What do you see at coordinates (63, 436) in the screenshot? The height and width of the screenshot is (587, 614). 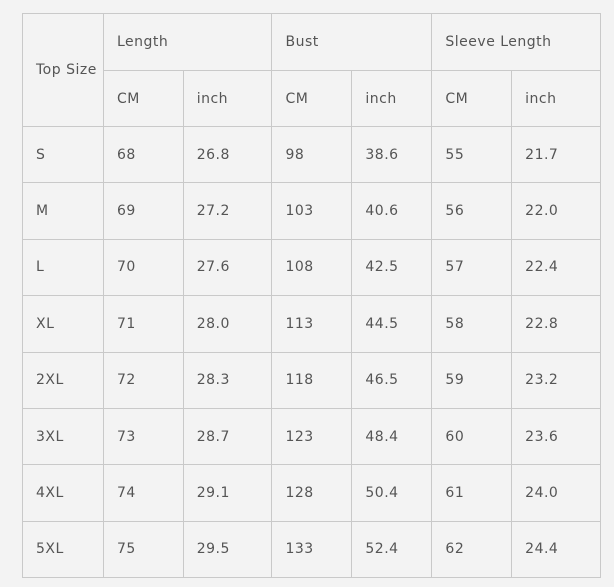 I see `size-cell: 3XL` at bounding box center [63, 436].